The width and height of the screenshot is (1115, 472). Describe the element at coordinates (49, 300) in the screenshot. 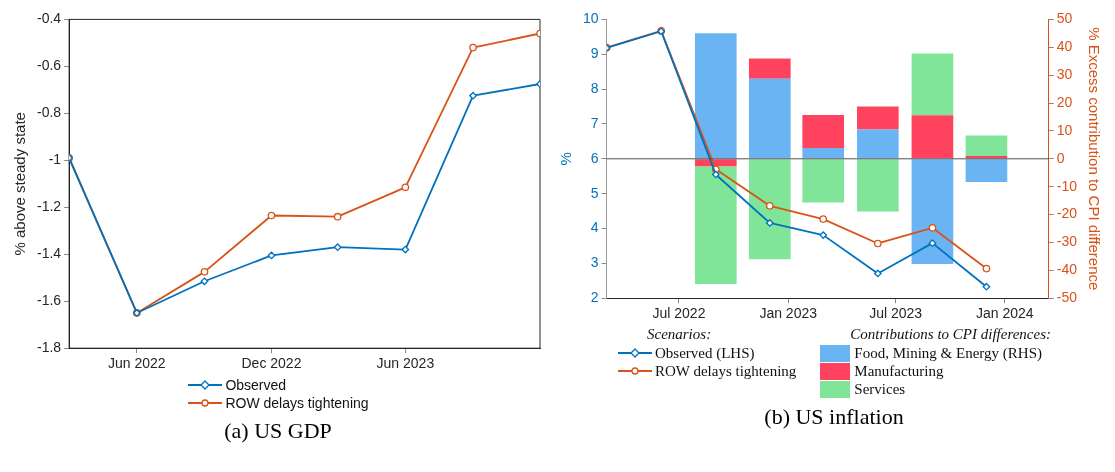

I see `y-tick-label: -1.6` at that location.